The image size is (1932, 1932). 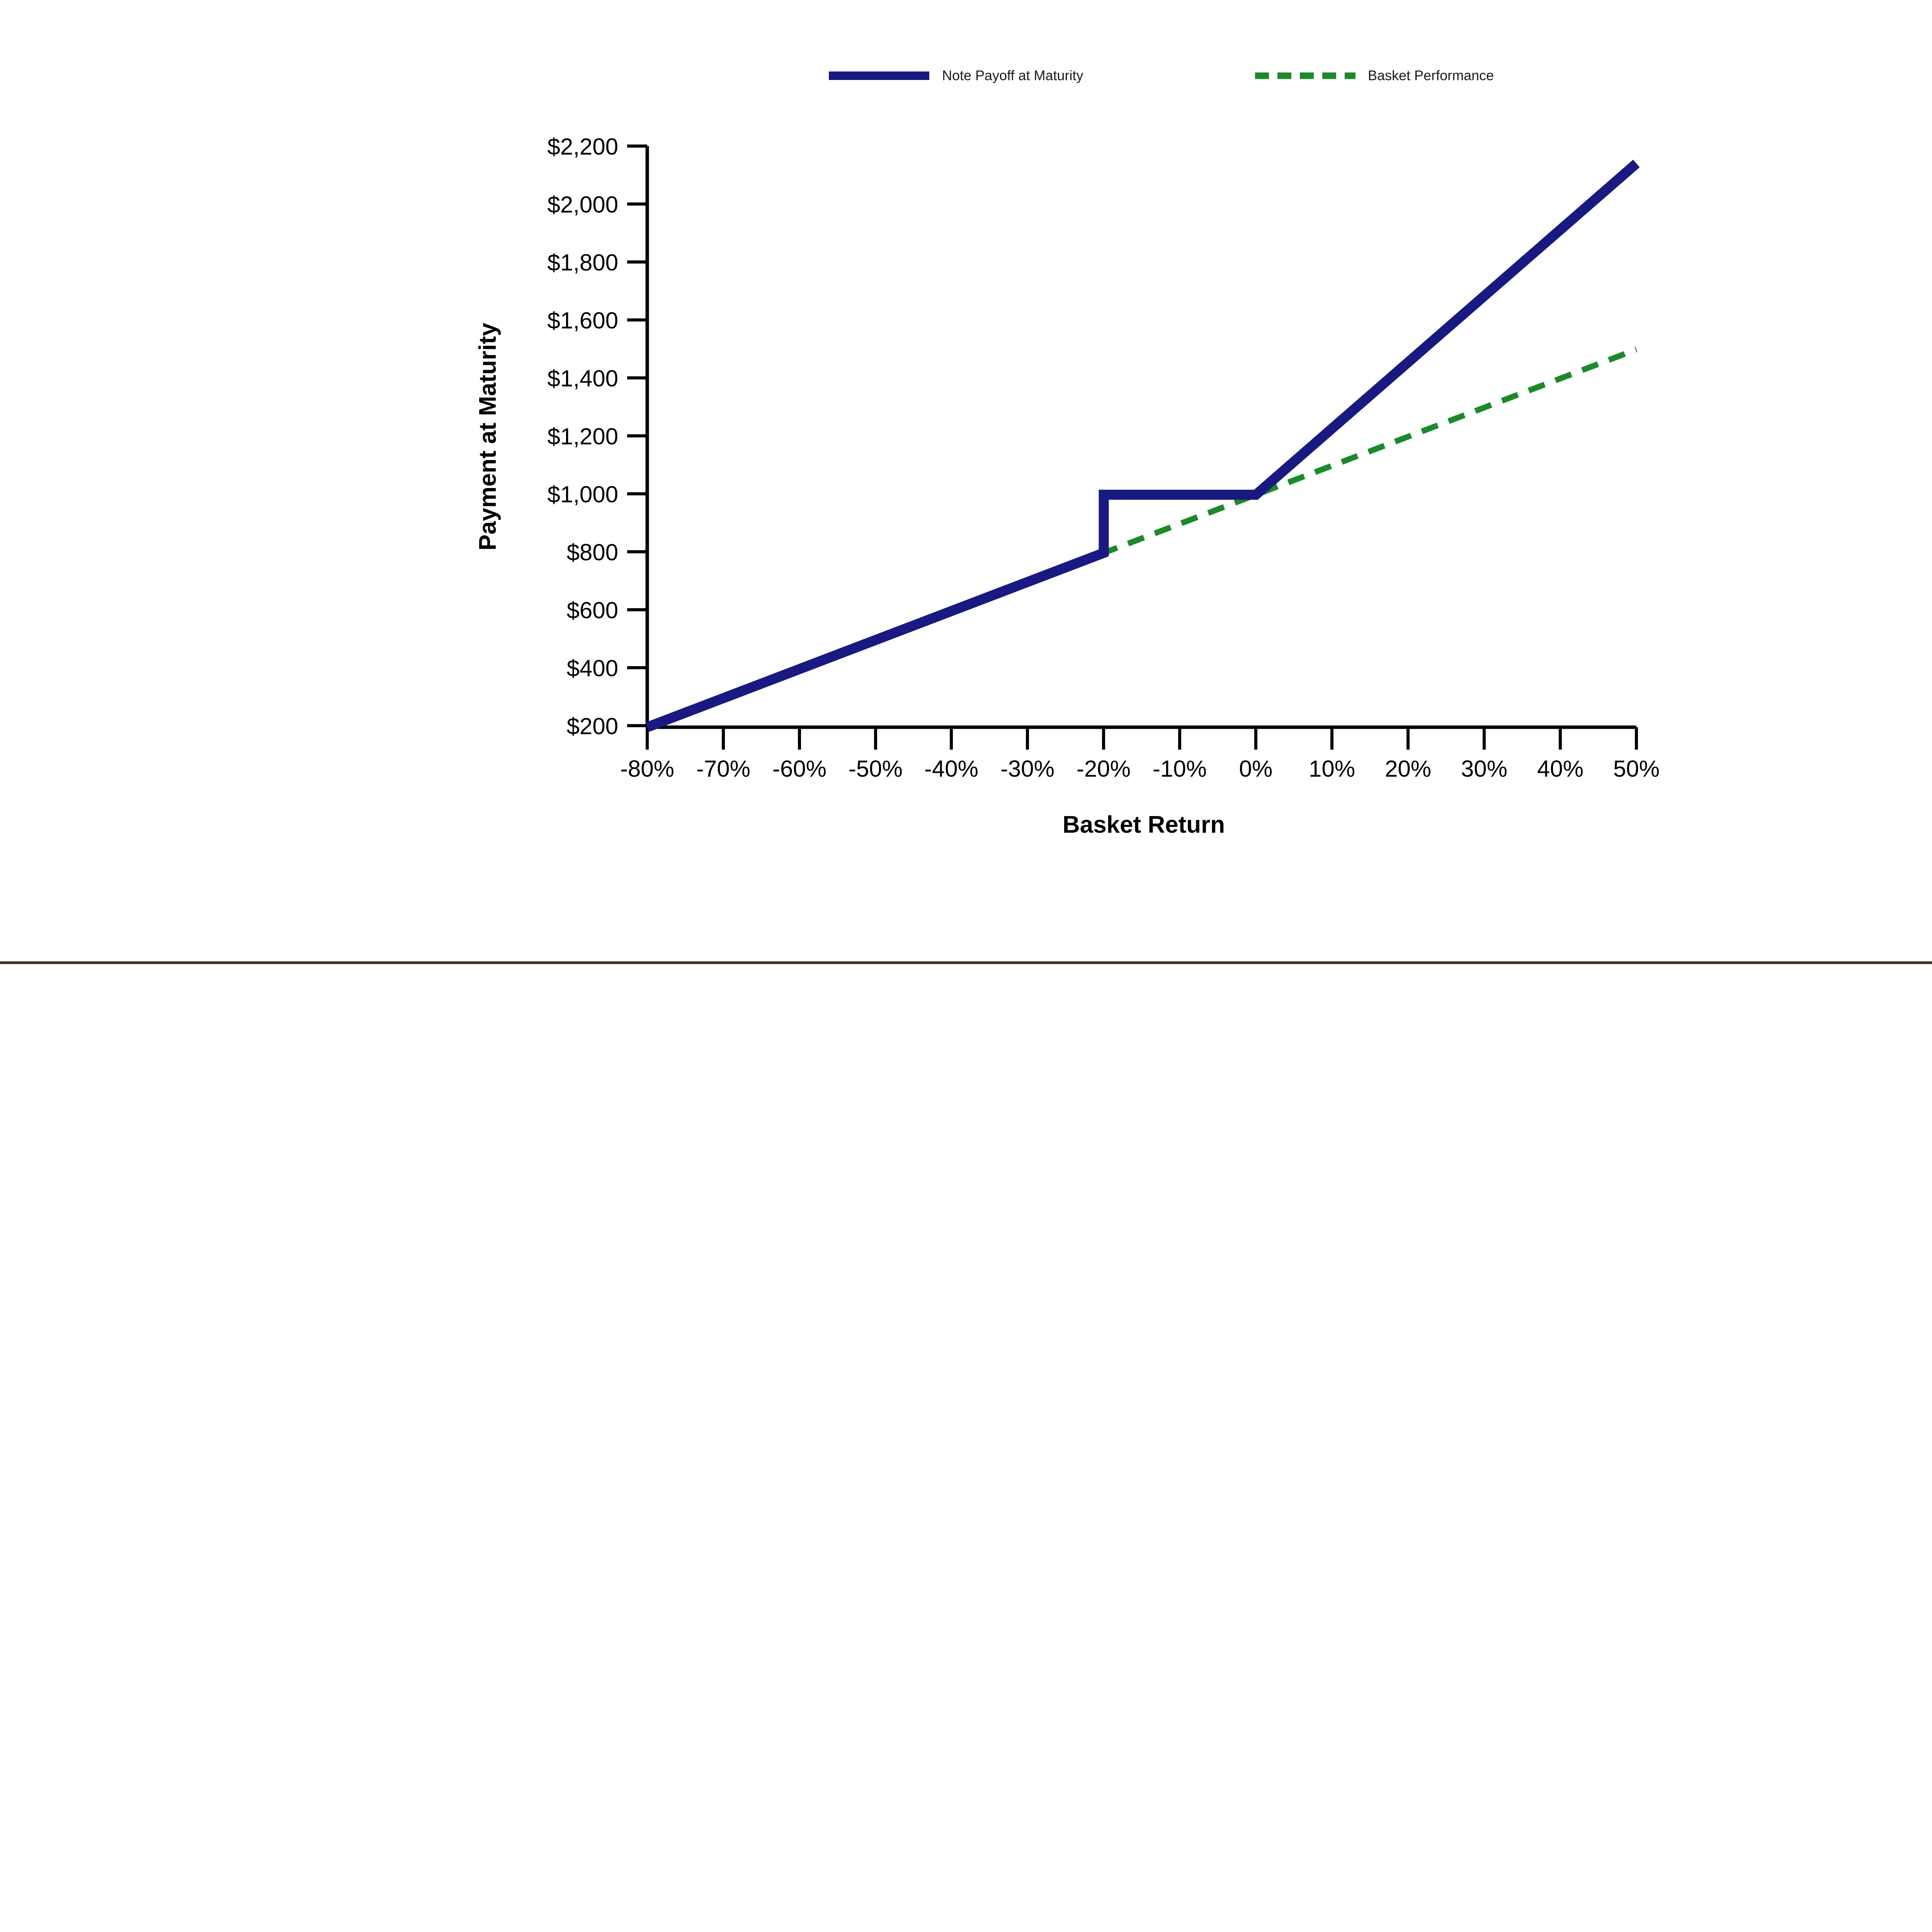 I want to click on legend-label-basket: Basket Performance, so click(x=1431, y=75).